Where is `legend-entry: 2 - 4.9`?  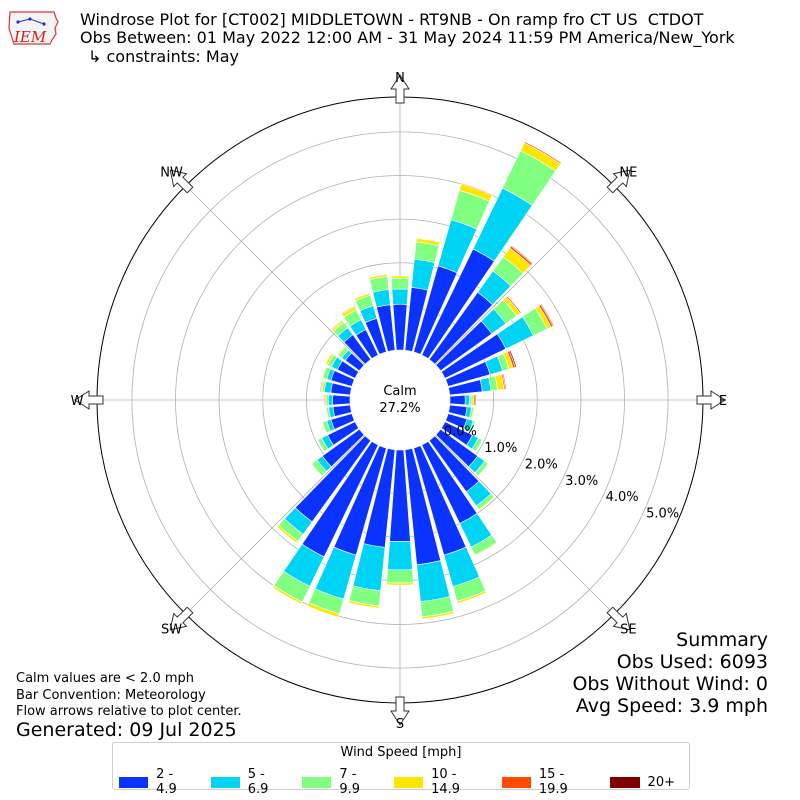 legend-entry: 2 - 4.9 is located at coordinates (158, 782).